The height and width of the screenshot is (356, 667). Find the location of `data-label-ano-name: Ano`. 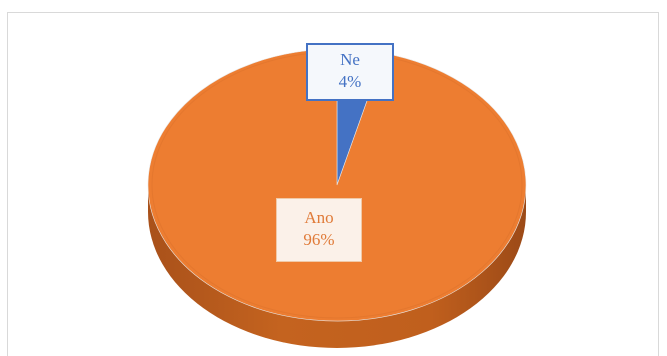

data-label-ano-name: Ano is located at coordinates (319, 217).